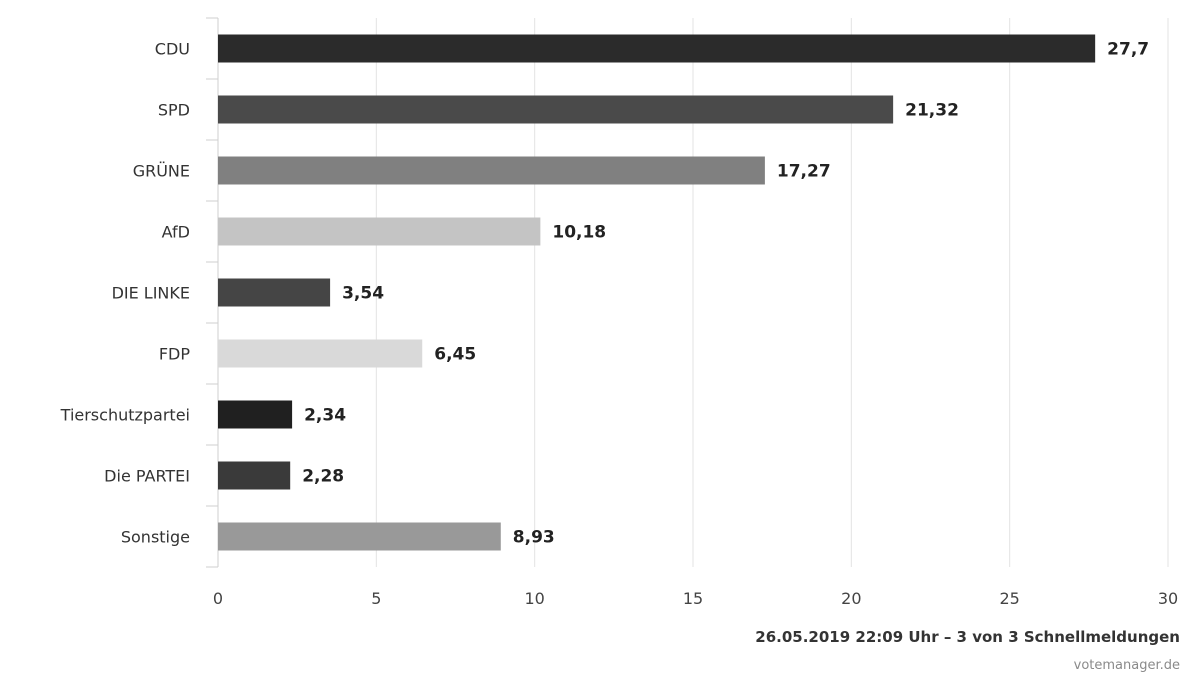 The width and height of the screenshot is (1192, 680). Describe the element at coordinates (325, 416) in the screenshot. I see `data-label: 2,34` at that location.